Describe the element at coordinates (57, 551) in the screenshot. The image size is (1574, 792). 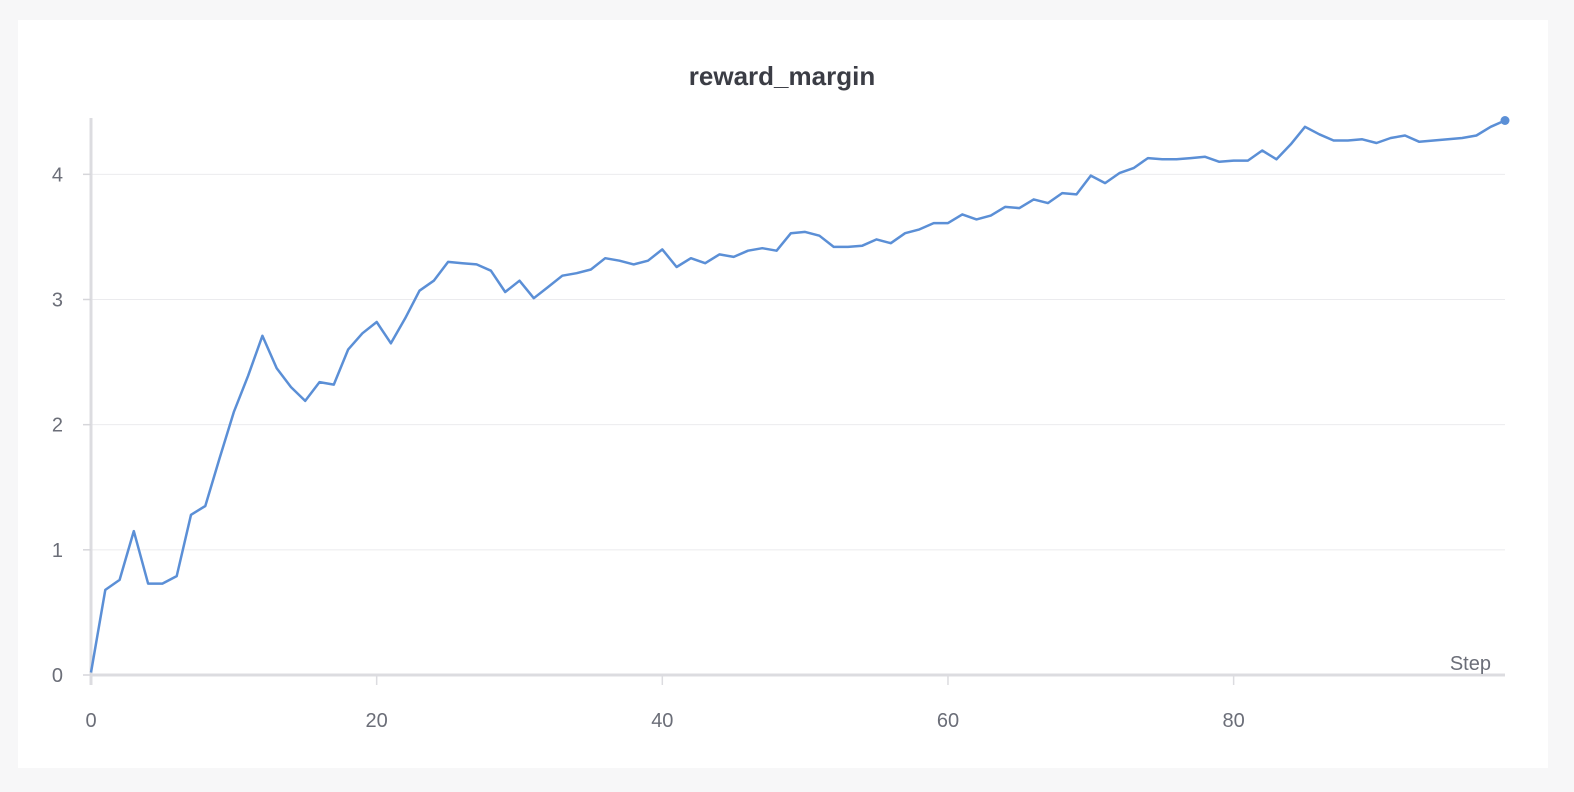
I see `y-tick-label: 1` at that location.